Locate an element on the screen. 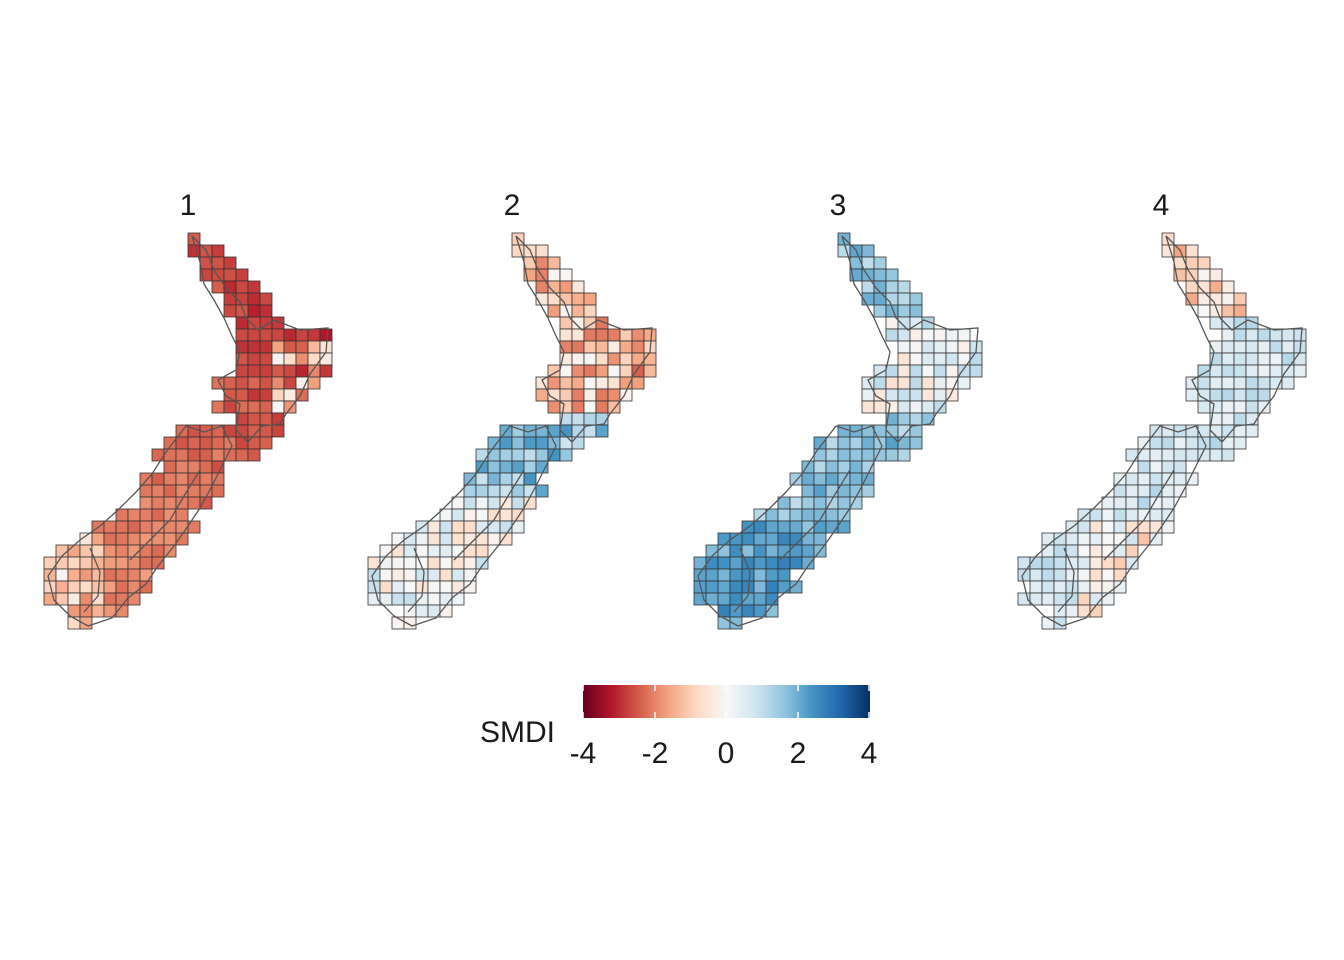 This screenshot has width=1344, height=960. map-panel-1: 1 is located at coordinates (188, 409).